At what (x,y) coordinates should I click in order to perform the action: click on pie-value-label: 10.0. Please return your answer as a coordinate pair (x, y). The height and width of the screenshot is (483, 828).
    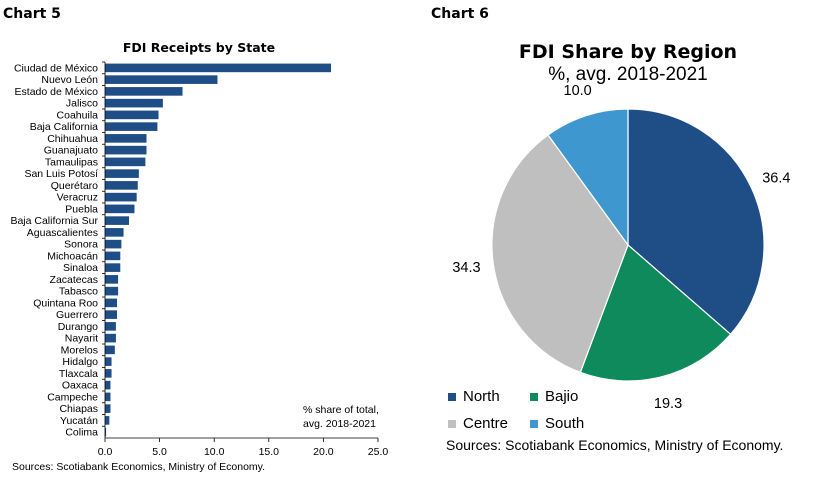
    Looking at the image, I should click on (578, 91).